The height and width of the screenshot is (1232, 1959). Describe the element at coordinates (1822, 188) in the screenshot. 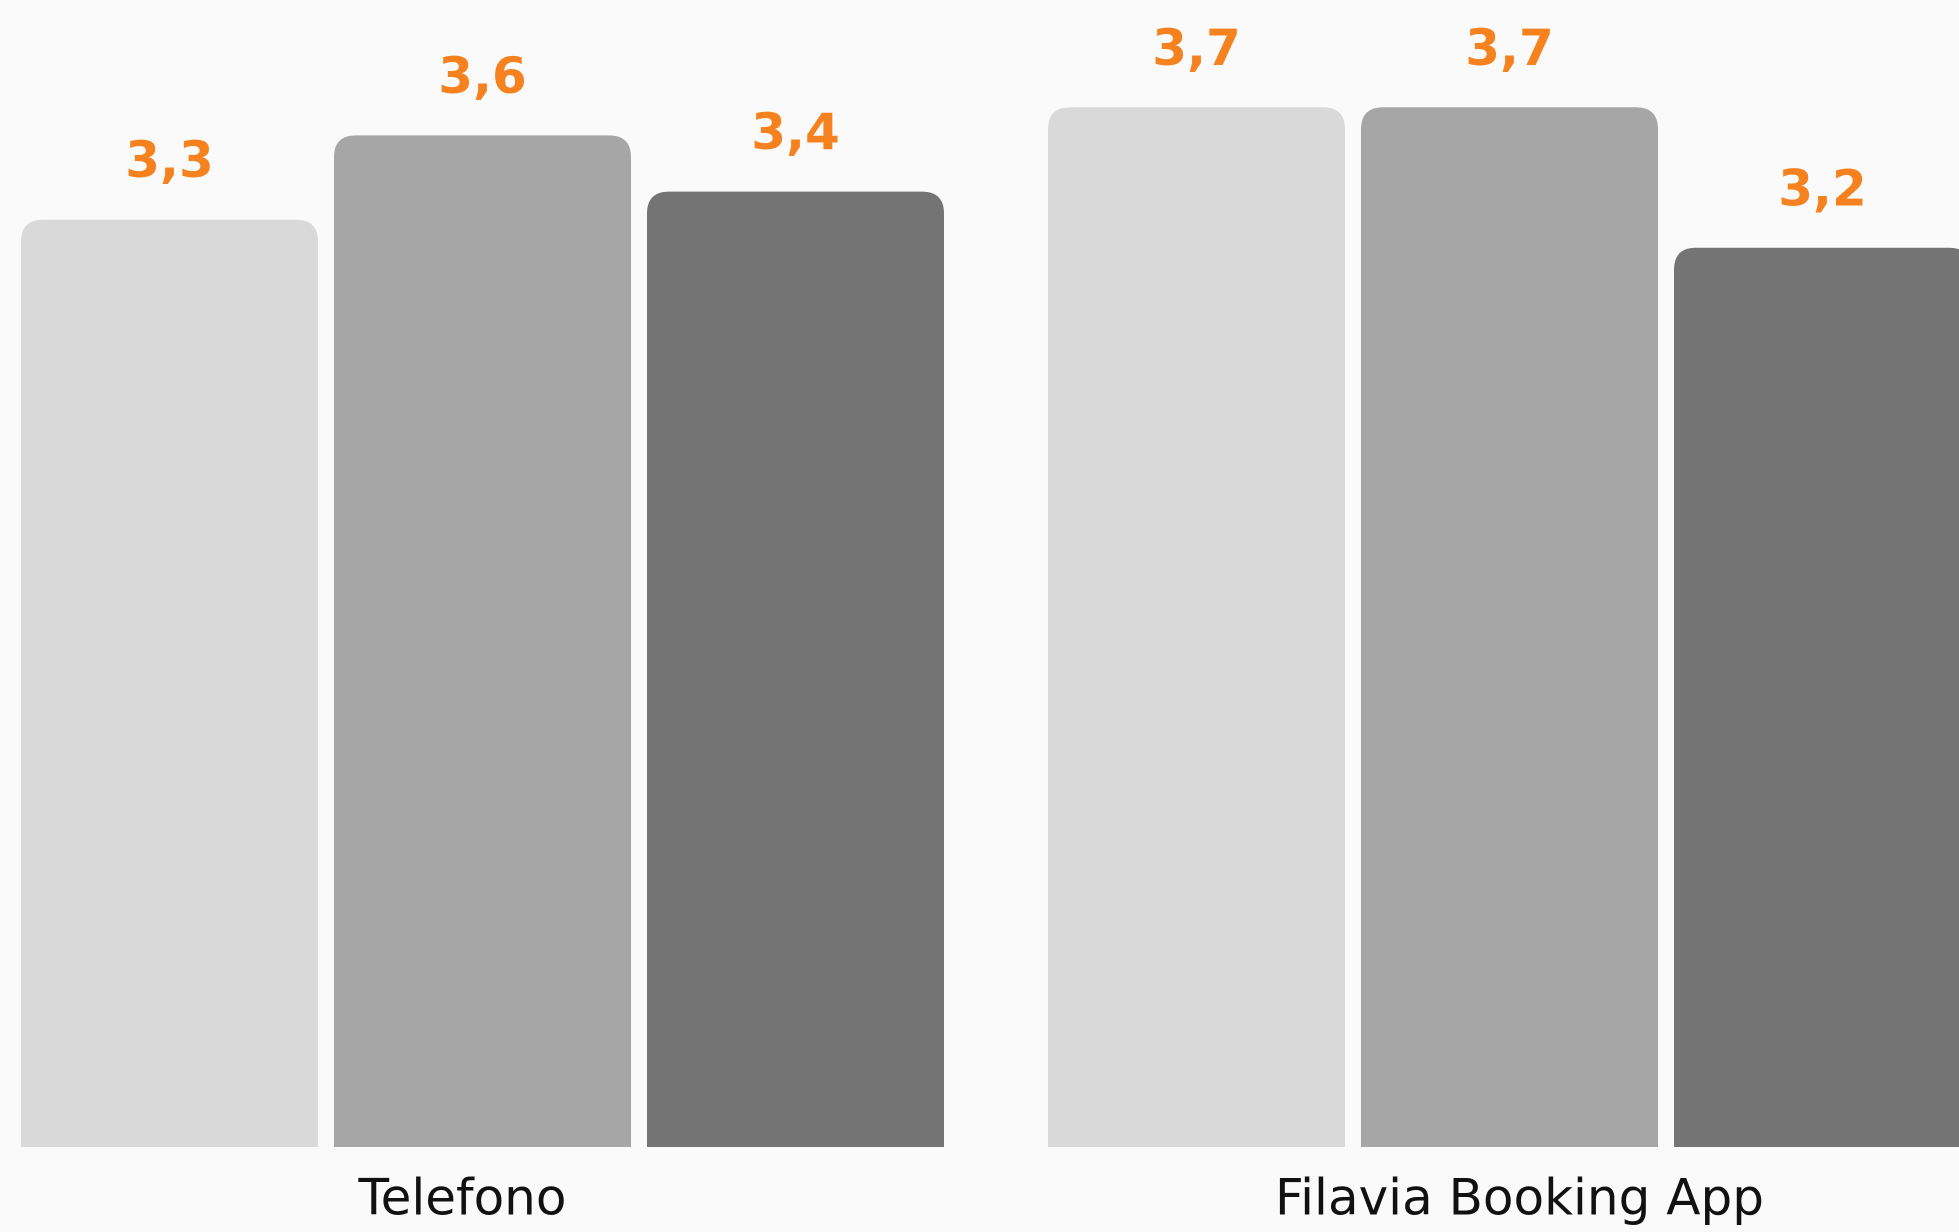

I see `value-label: 3,2` at that location.